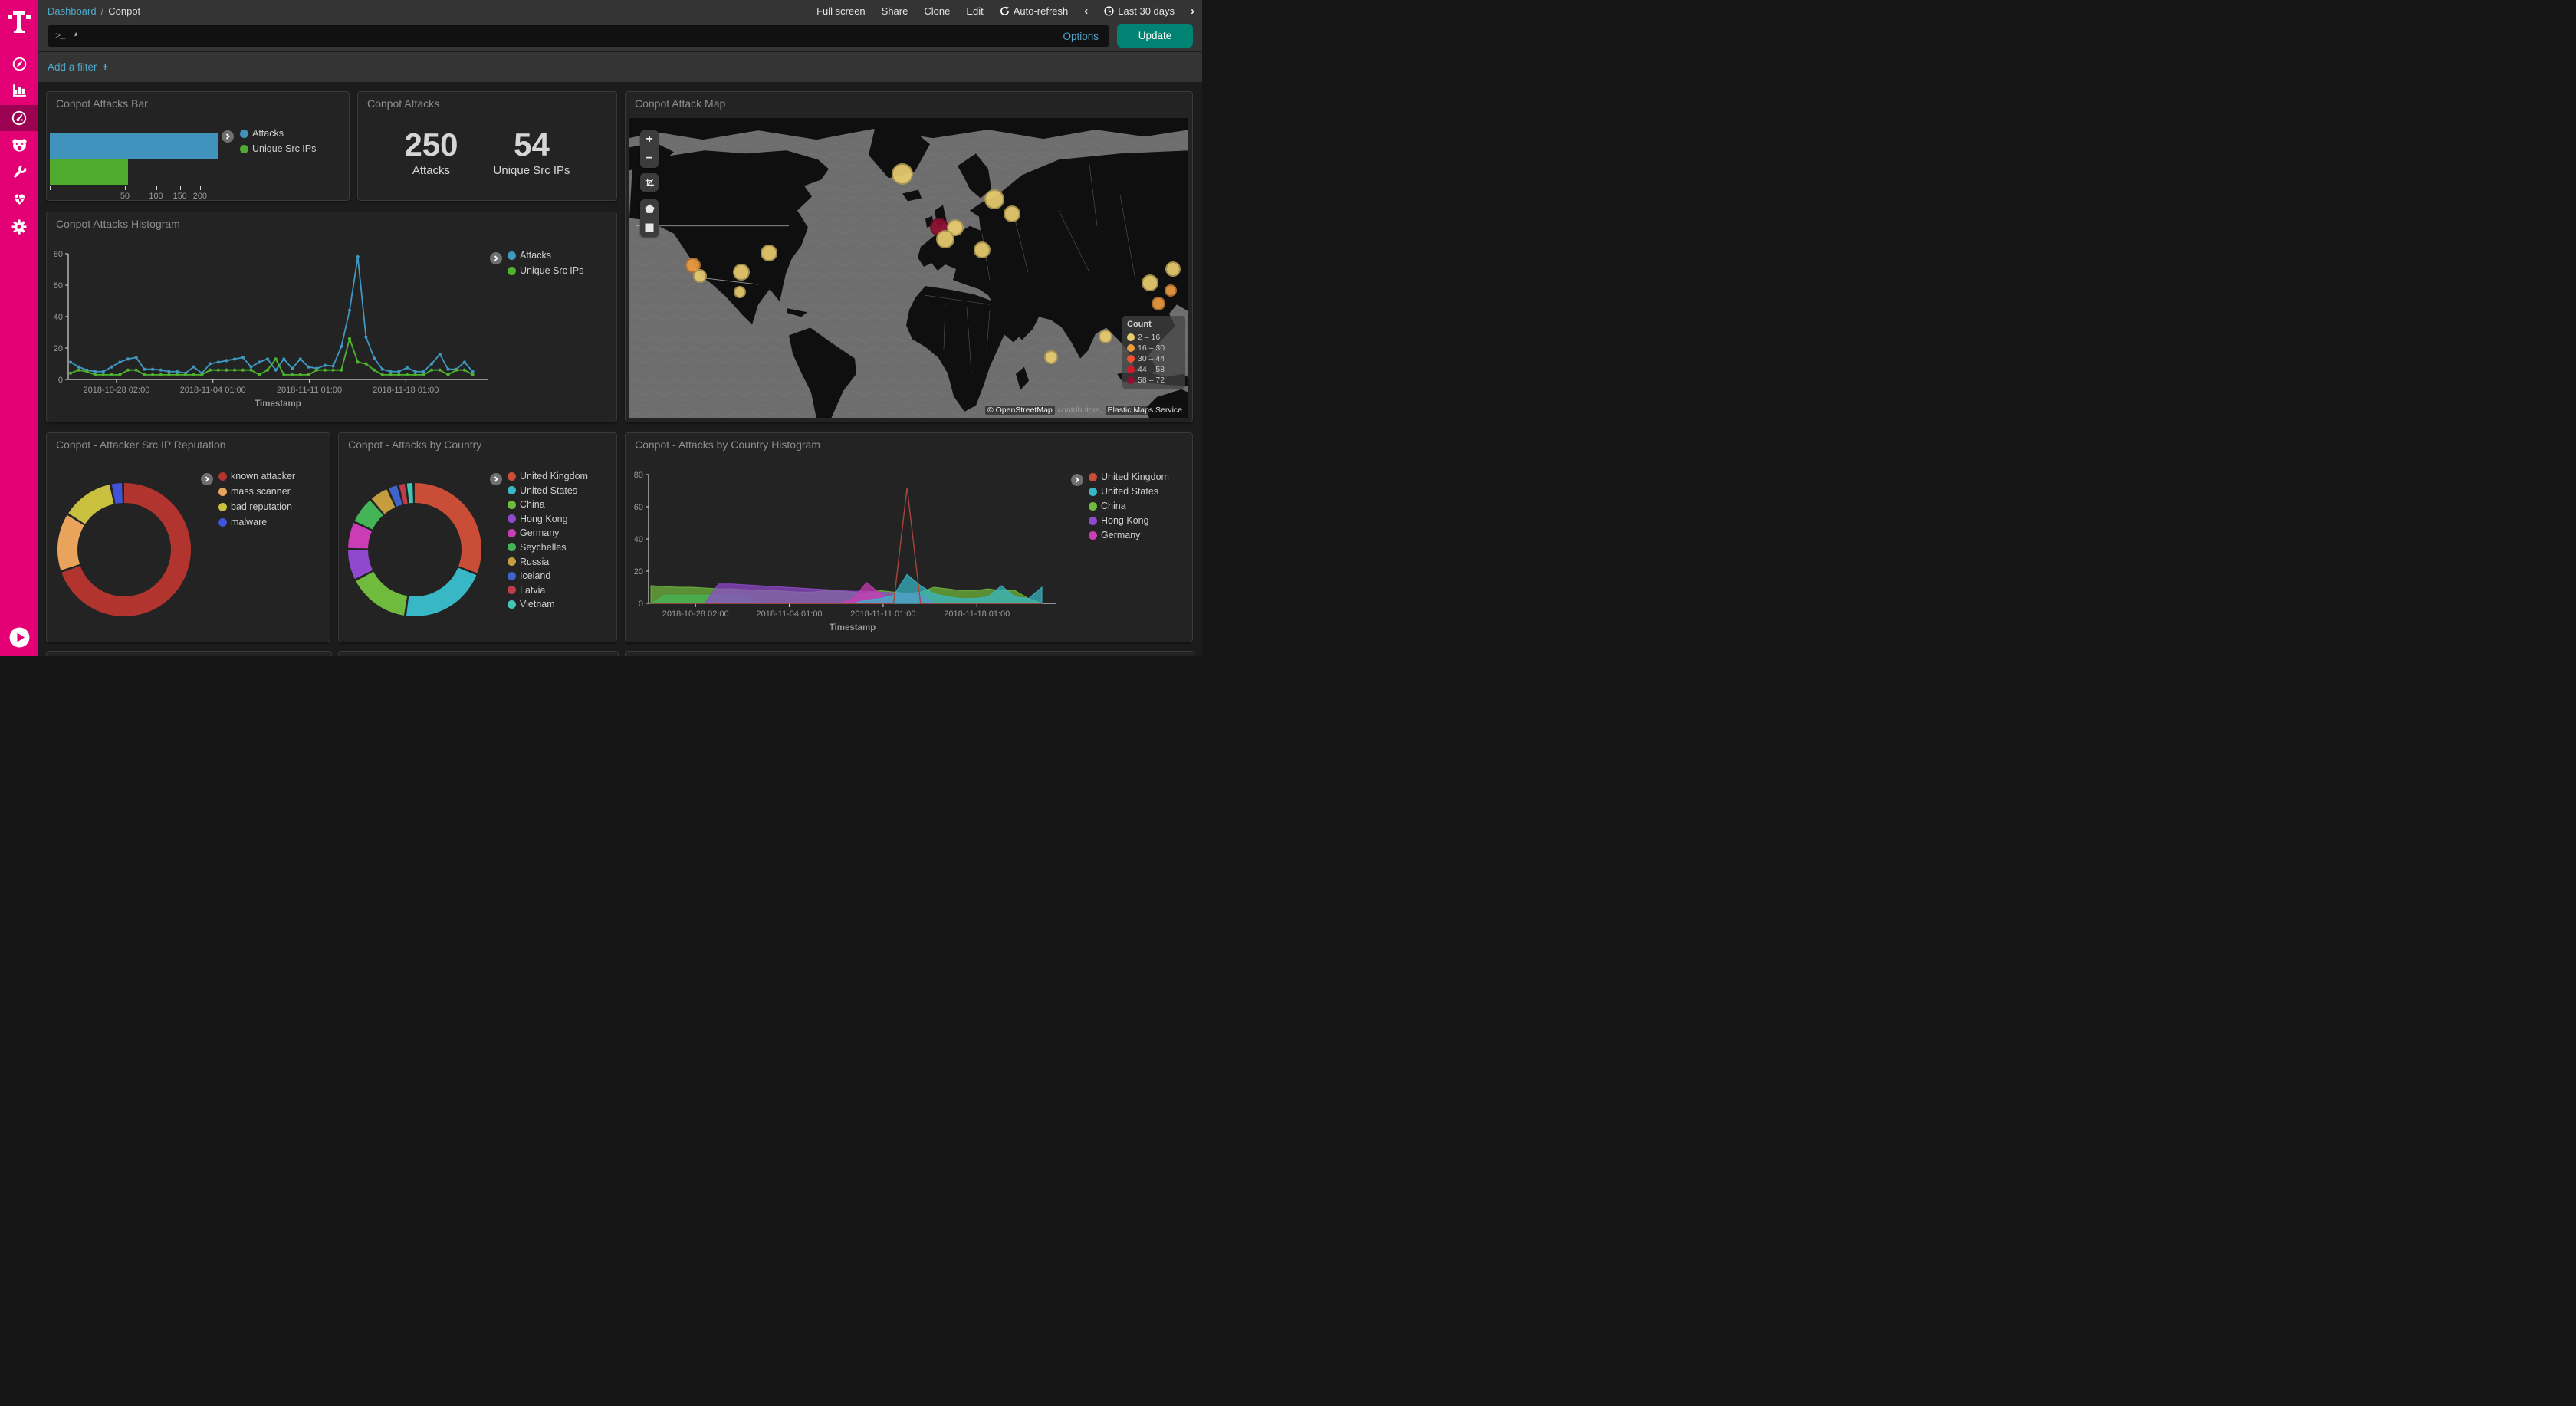 The image size is (2576, 1406). What do you see at coordinates (1154, 358) in the screenshot?
I see `legend-item: 30 – 44` at bounding box center [1154, 358].